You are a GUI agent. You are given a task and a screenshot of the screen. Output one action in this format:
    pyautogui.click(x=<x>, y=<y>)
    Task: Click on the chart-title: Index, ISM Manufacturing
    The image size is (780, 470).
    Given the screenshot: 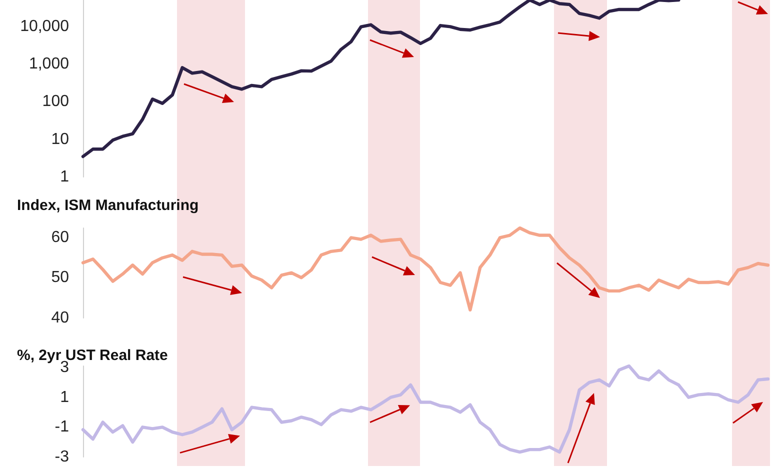 What is the action you would take?
    pyautogui.click(x=108, y=205)
    